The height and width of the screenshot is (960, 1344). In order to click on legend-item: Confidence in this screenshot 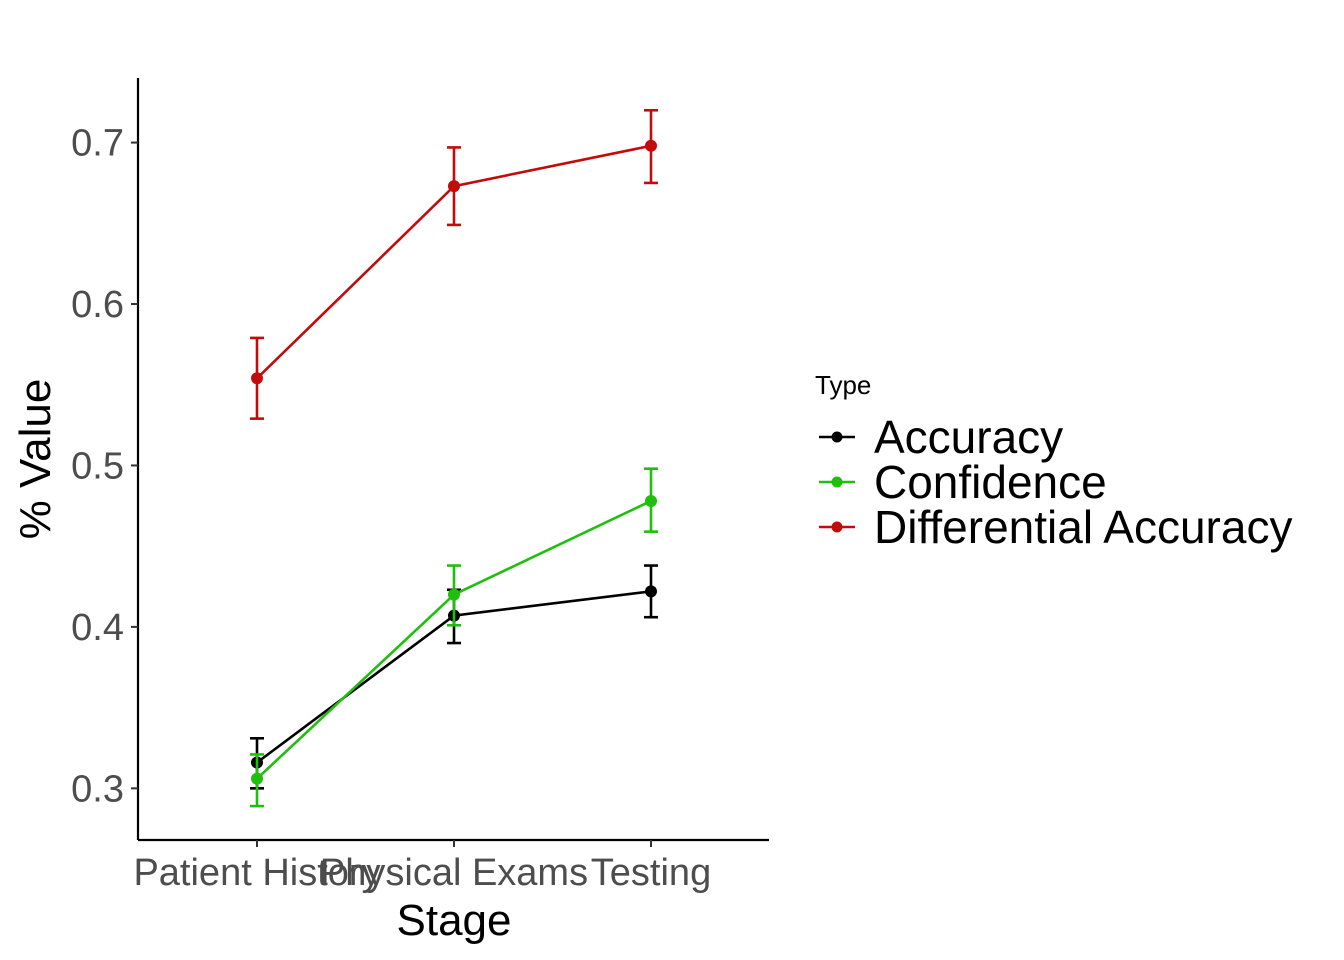, I will do `click(963, 482)`.